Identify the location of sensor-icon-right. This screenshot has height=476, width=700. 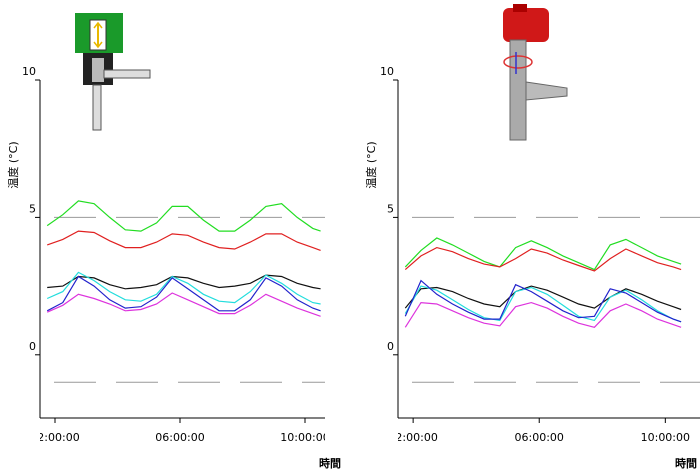
(535, 72).